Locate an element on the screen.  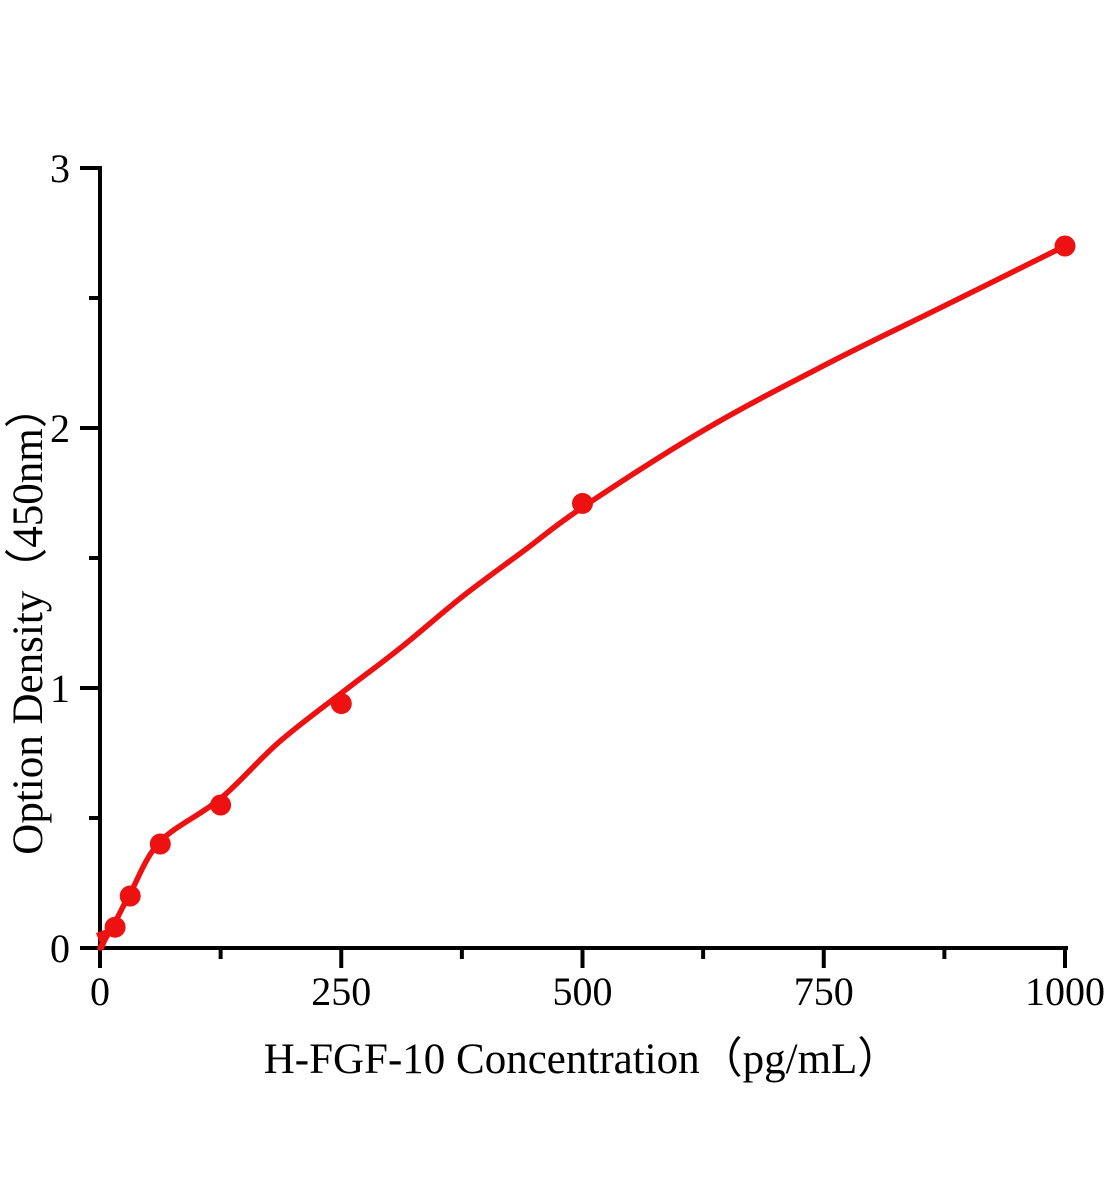
y-tick-label-2: 2 is located at coordinates (60, 428).